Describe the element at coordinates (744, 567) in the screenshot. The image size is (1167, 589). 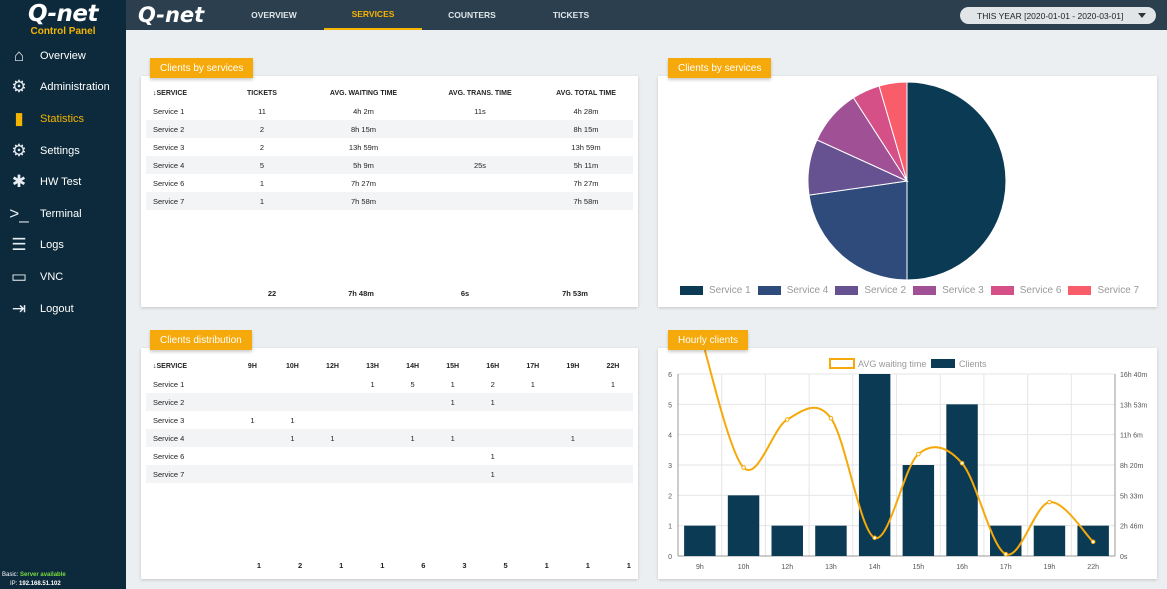
I see `x-tick-label: 10h` at that location.